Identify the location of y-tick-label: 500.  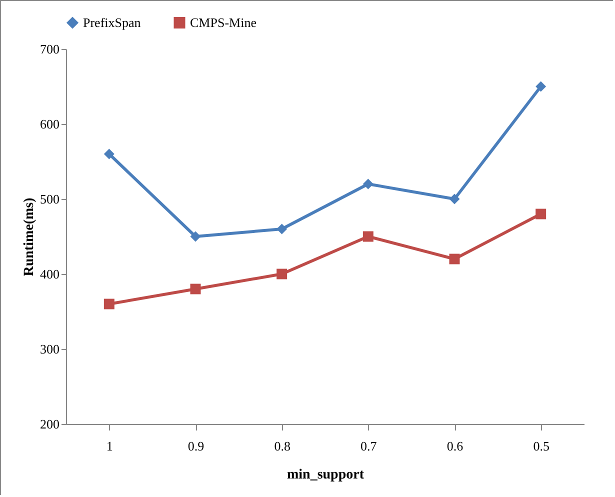
(50, 199).